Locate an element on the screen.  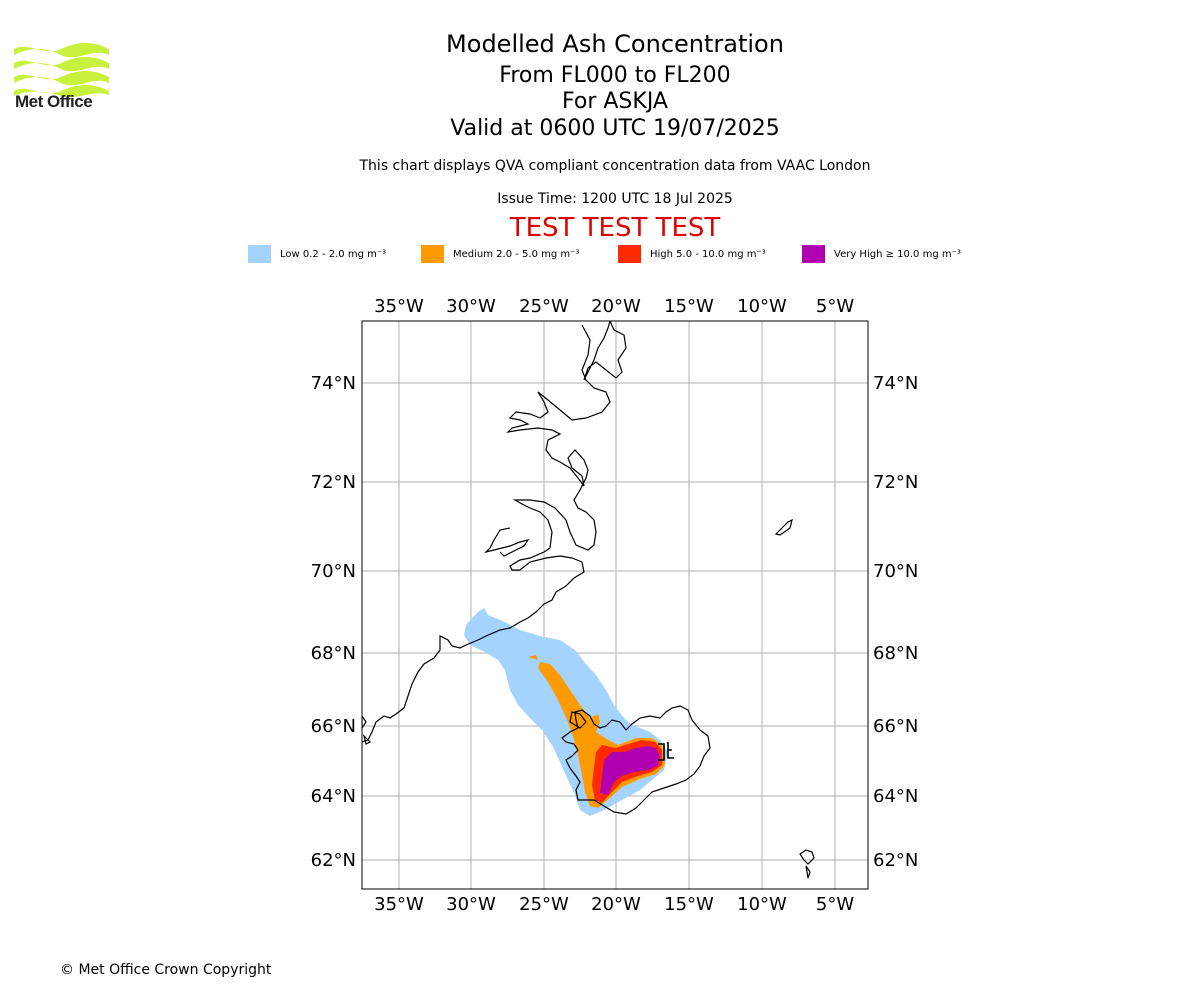
legend-swatch-very-high is located at coordinates (813, 254).